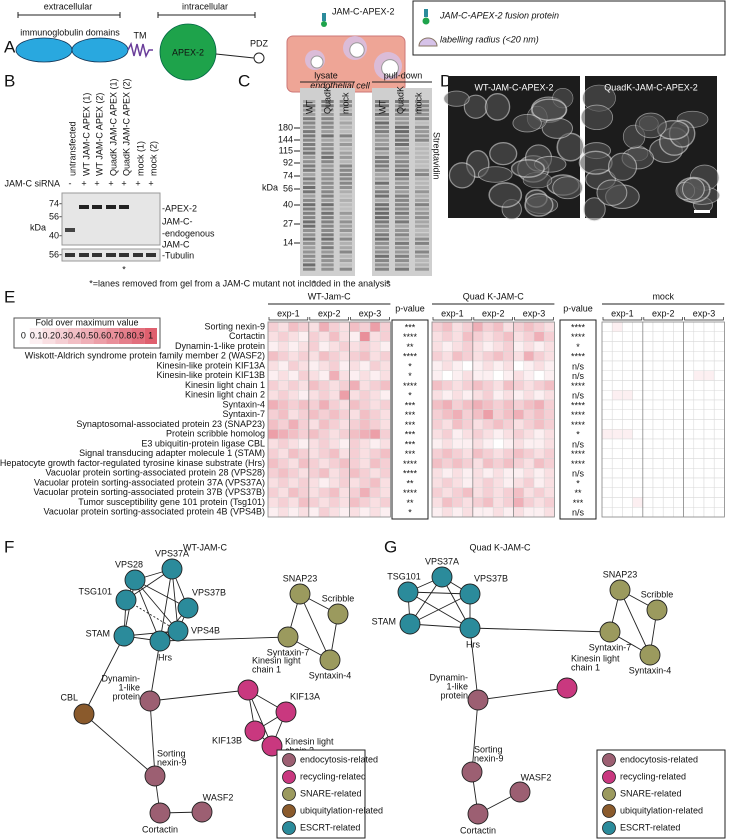 Image resolution: width=729 pixels, height=840 pixels. Describe the element at coordinates (410, 405) in the screenshot. I see `p-value: ***` at that location.